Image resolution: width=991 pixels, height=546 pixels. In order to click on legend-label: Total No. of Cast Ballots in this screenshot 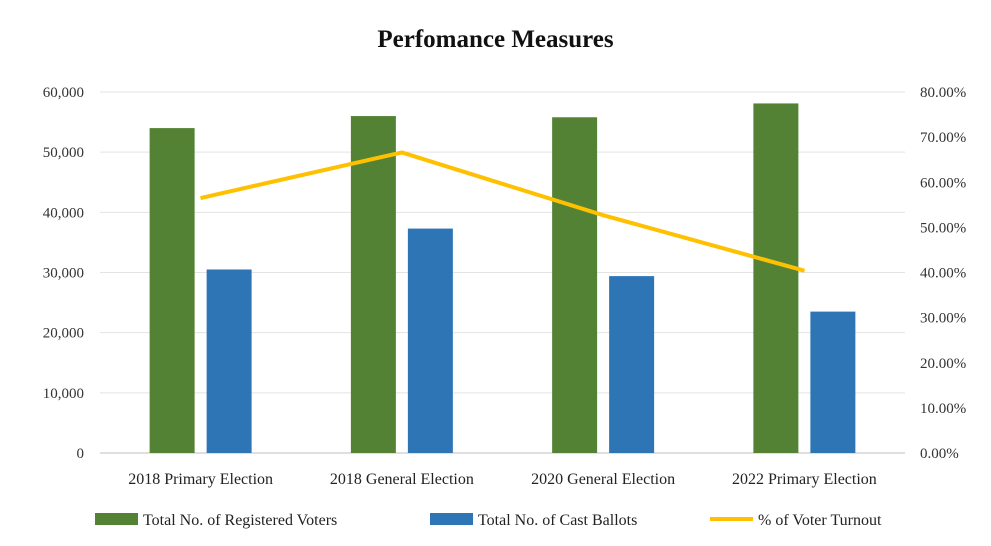, I will do `click(557, 520)`.